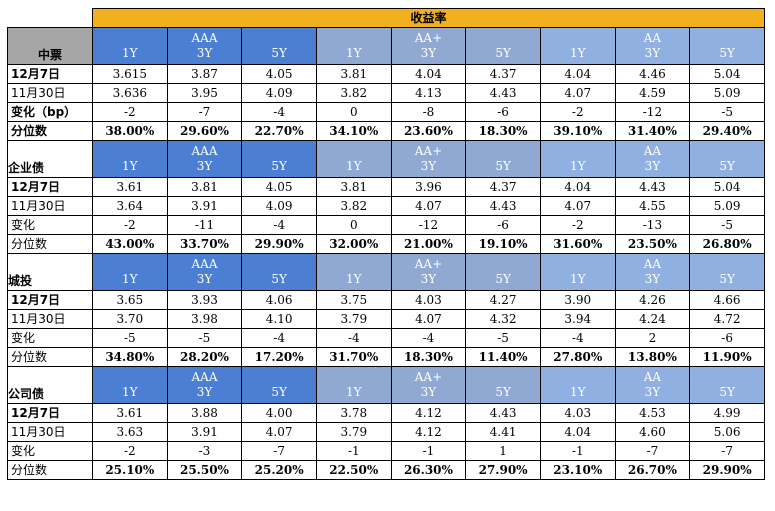 The image size is (775, 511). What do you see at coordinates (727, 206) in the screenshot?
I see `value-cell: 5.09` at bounding box center [727, 206].